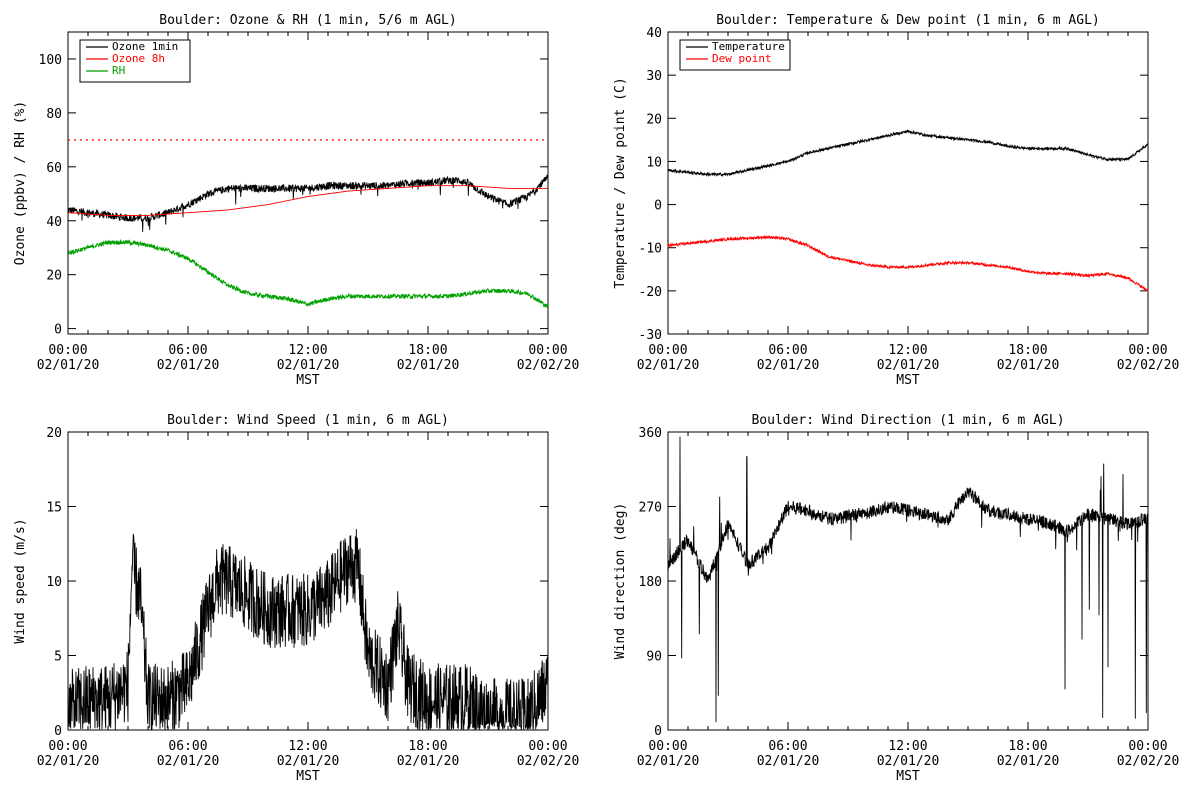 The width and height of the screenshot is (1200, 800). What do you see at coordinates (650, 582) in the screenshot?
I see `y-tick-label: 180` at bounding box center [650, 582].